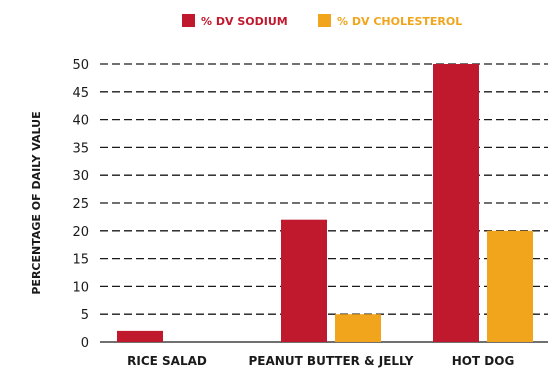 The height and width of the screenshot is (373, 552). Describe the element at coordinates (80, 176) in the screenshot. I see `y-tick-label: 30` at that location.